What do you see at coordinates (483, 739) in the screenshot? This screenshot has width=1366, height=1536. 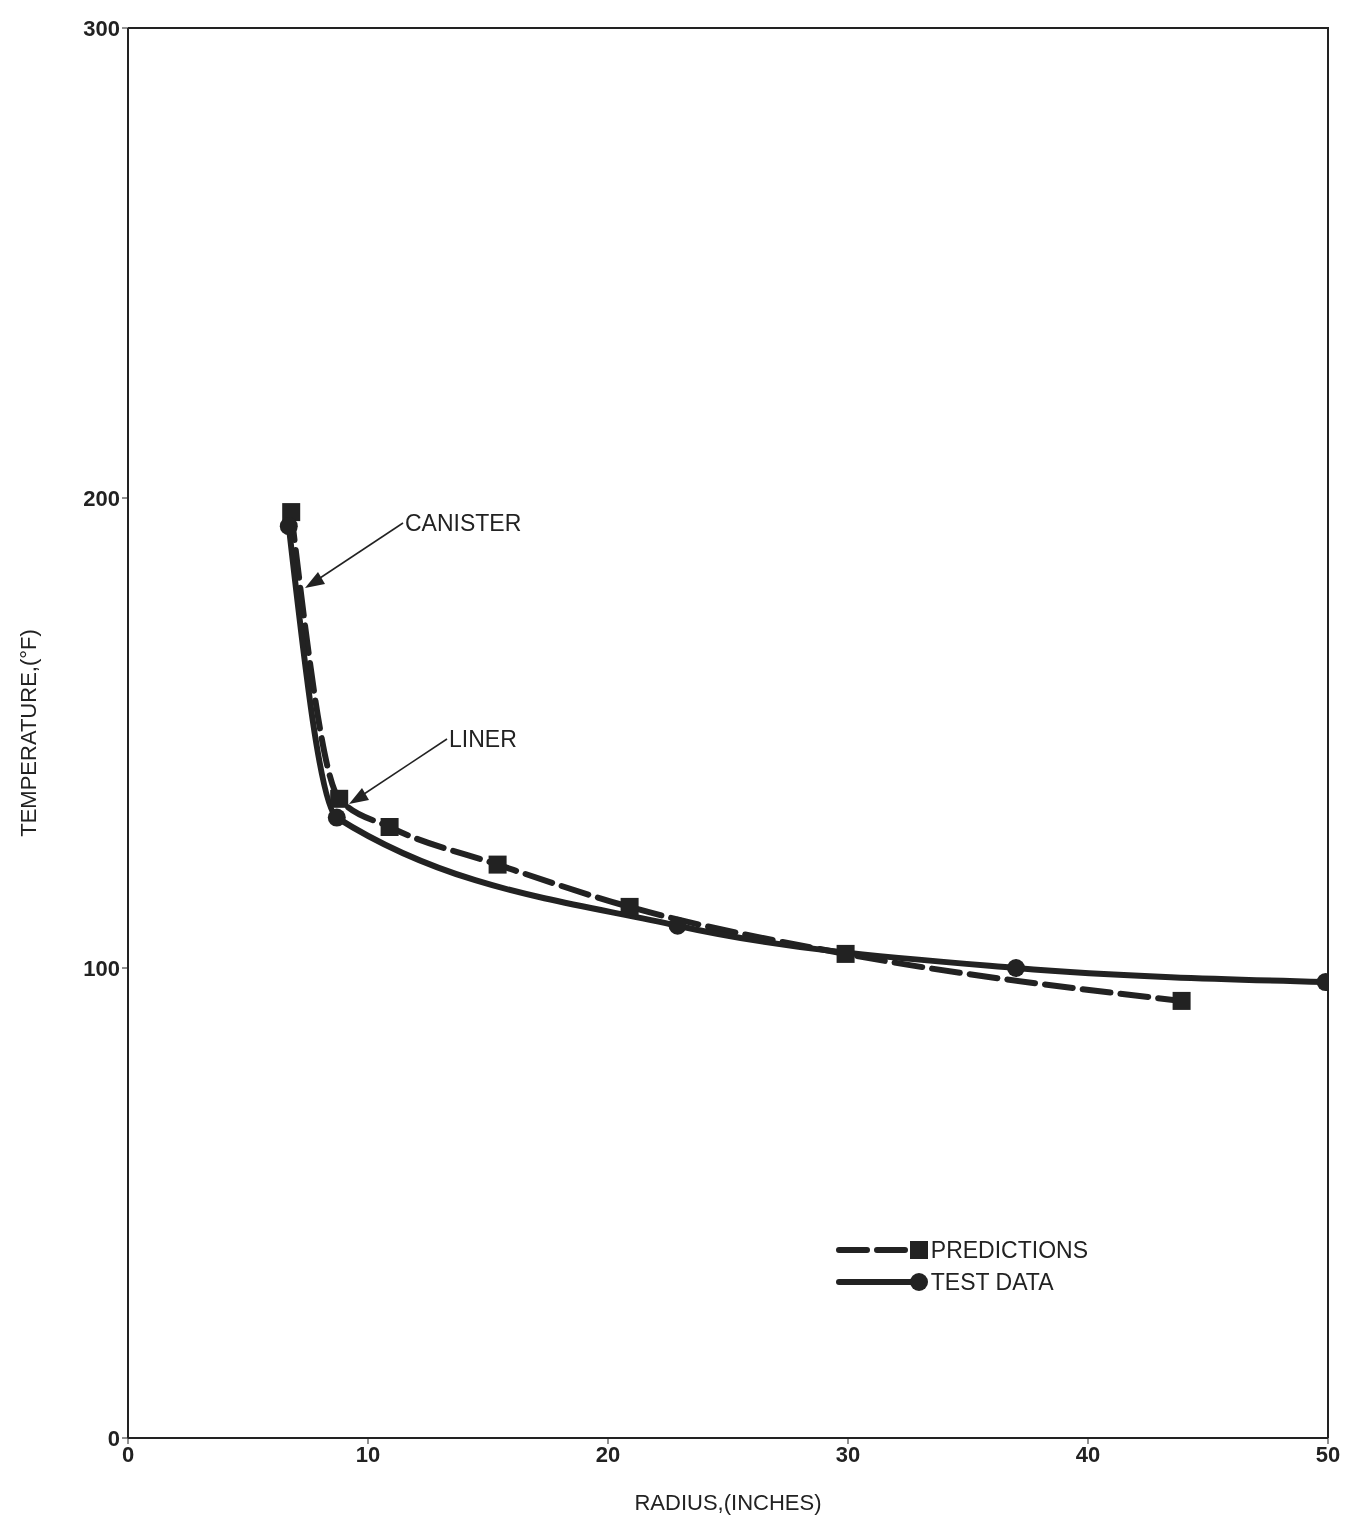 I see `annotation: LINER` at bounding box center [483, 739].